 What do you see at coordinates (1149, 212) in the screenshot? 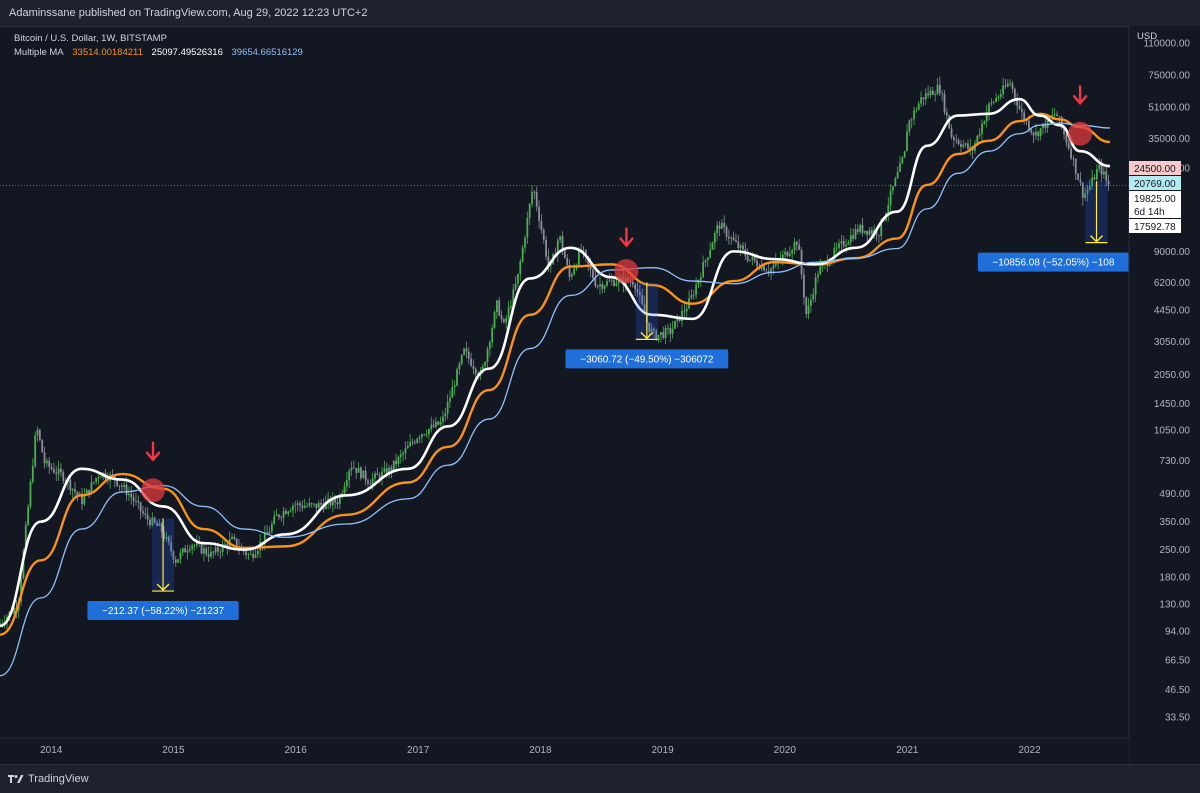
I see `price-label-text: 6d 14h` at bounding box center [1149, 212].